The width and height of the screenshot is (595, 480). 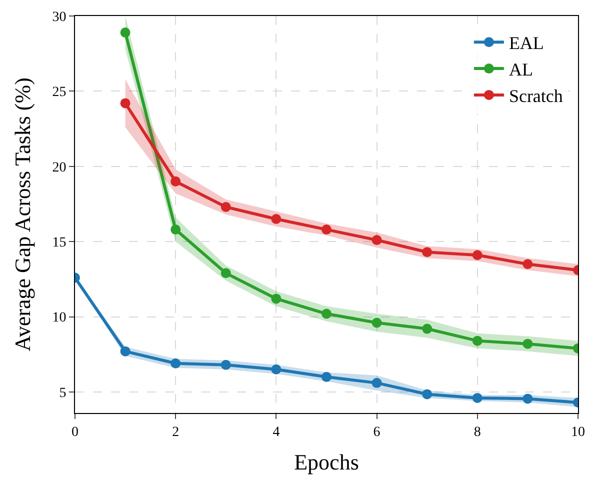 I want to click on y-tick-label: 30, so click(x=59, y=17).